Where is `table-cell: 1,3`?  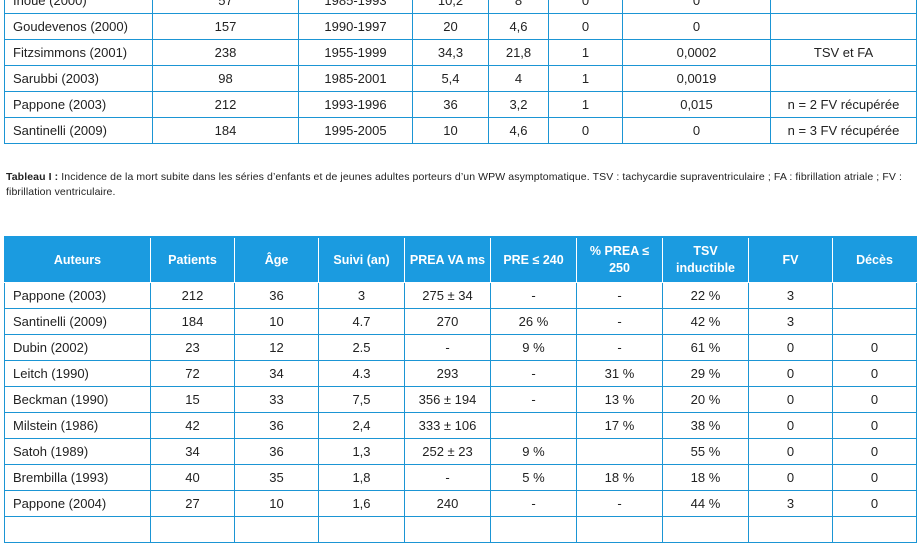 table-cell: 1,3 is located at coordinates (361, 451).